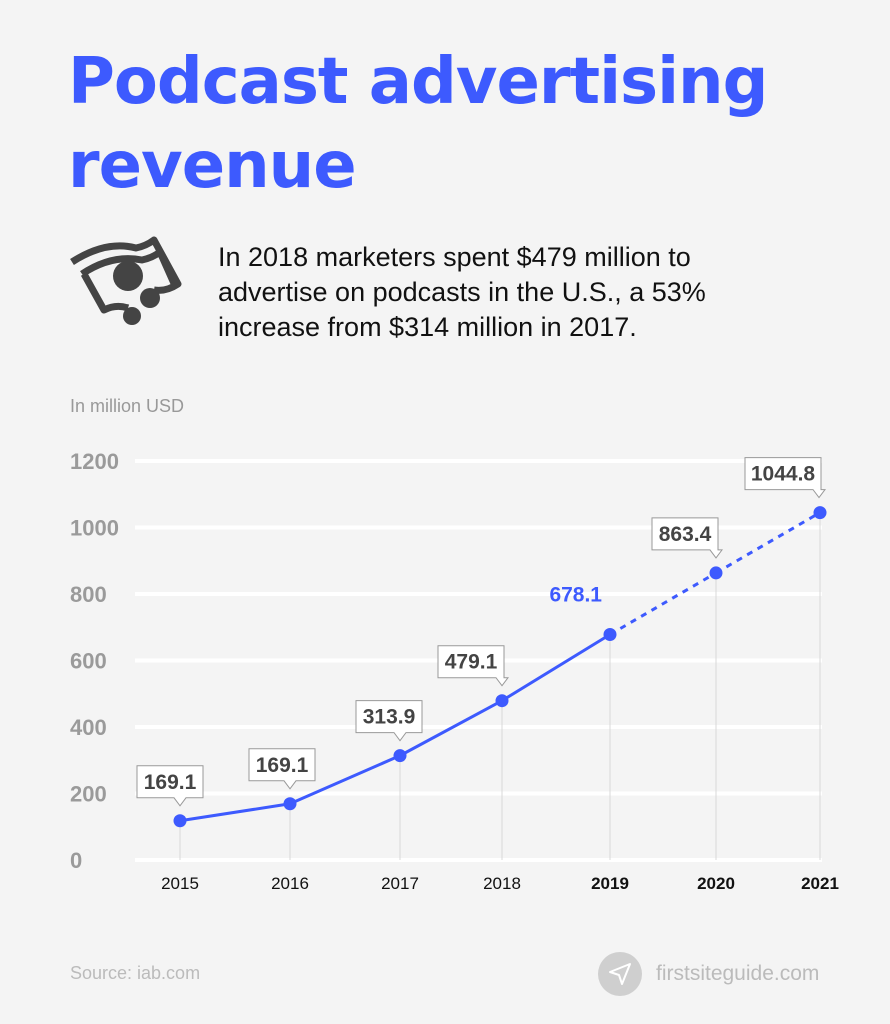 The image size is (890, 1024). What do you see at coordinates (575, 595) in the screenshot?
I see `data-label: 678.1` at bounding box center [575, 595].